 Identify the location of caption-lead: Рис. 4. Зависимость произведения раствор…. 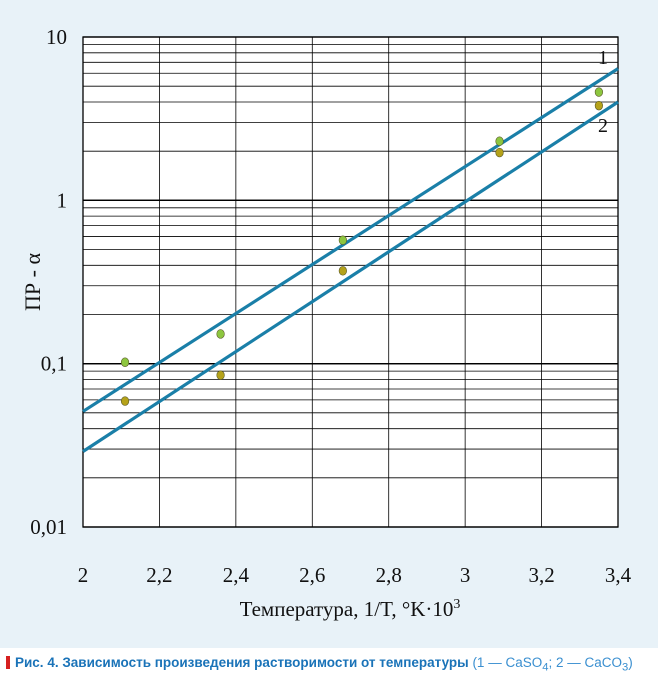
(242, 662).